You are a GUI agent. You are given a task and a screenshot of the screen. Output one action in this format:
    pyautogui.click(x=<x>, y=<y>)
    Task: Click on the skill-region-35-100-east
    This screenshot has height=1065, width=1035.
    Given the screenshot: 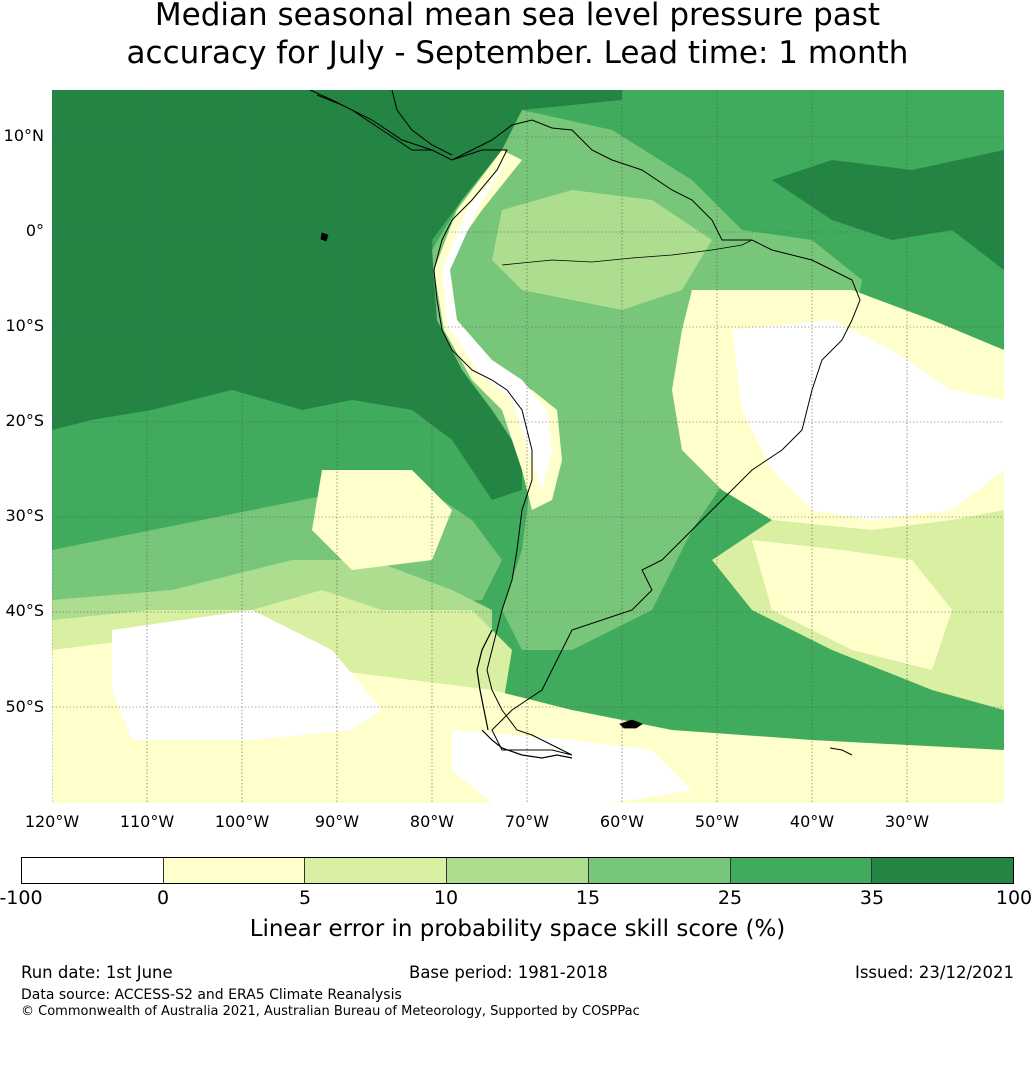 What is the action you would take?
    pyautogui.click(x=888, y=210)
    